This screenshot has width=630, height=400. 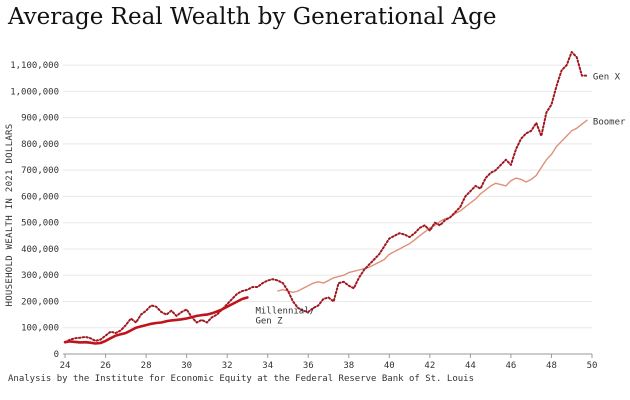 I want to click on series-line-millennial-gen-z, so click(x=156, y=320).